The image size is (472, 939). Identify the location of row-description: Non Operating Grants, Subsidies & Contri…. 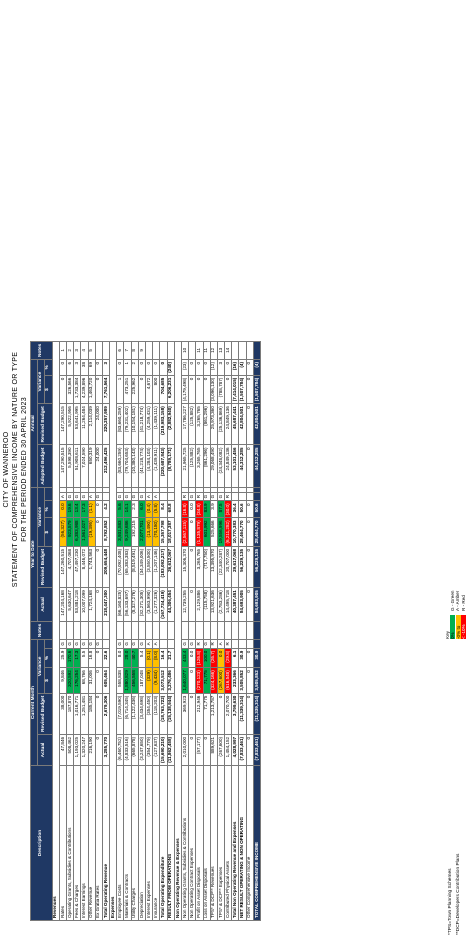
(185, 843).